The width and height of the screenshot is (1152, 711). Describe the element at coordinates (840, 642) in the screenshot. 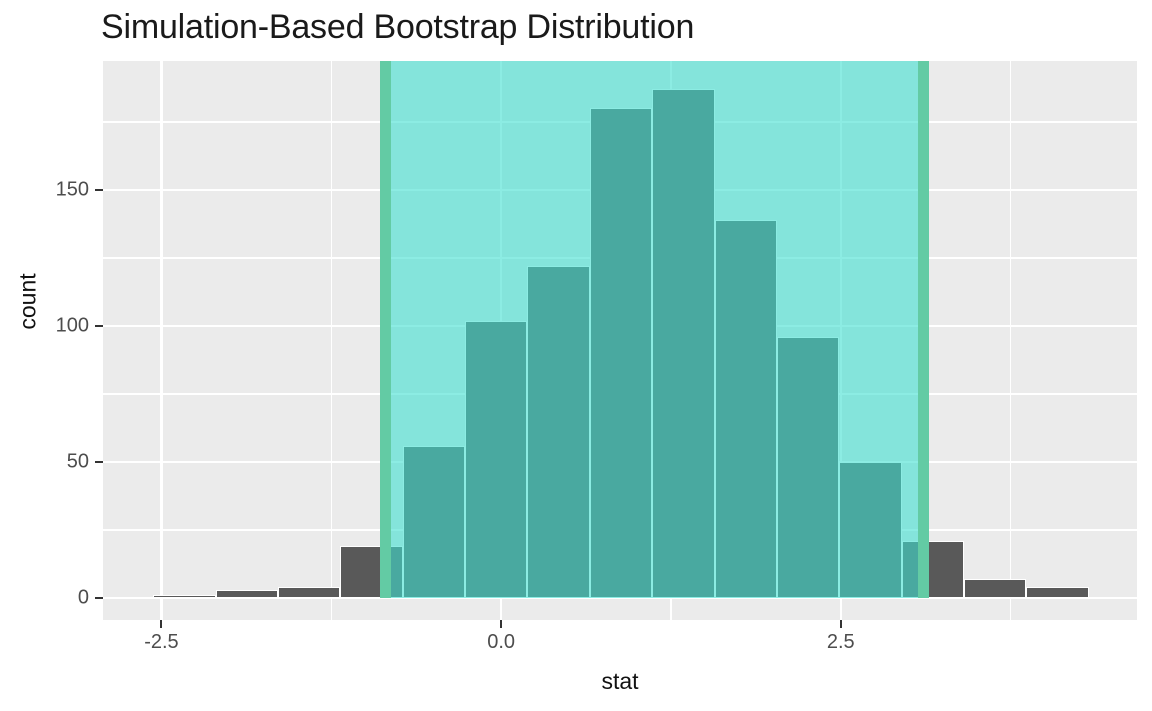

I see `x-axis-tick-label: 2.5` at that location.